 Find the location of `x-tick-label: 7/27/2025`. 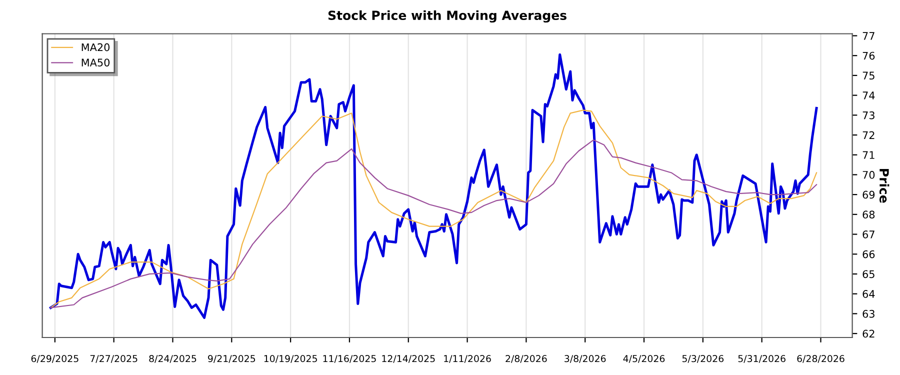

x-tick-label: 7/27/2025 is located at coordinates (114, 359).